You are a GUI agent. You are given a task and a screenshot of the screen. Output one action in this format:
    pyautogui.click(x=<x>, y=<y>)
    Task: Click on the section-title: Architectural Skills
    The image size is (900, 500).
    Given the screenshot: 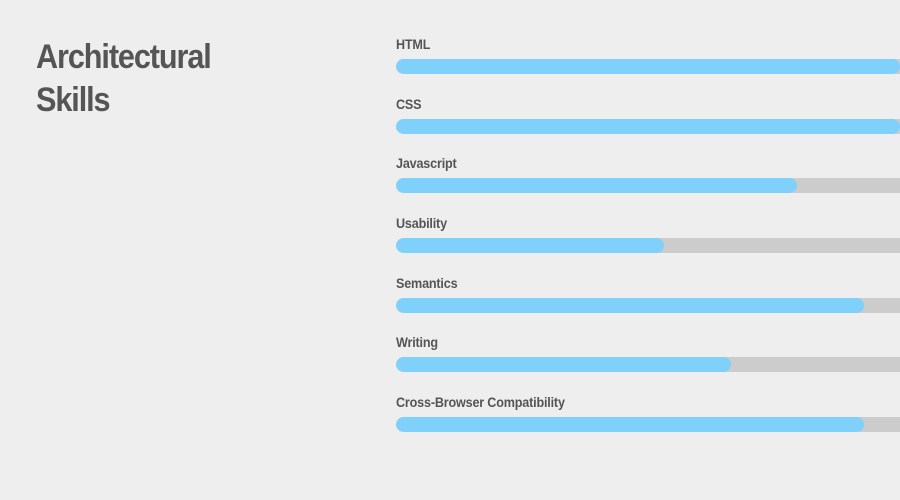 What is the action you would take?
    pyautogui.click(x=124, y=79)
    